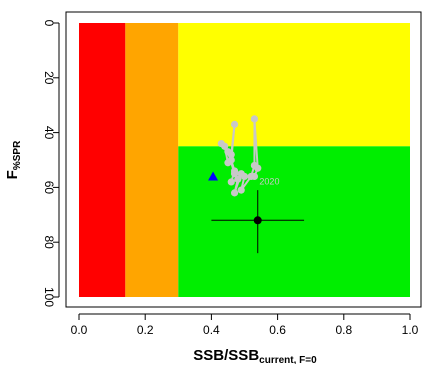 The width and height of the screenshot is (423, 369). What do you see at coordinates (243, 156) in the screenshot?
I see `trajectory-layer: 2020` at bounding box center [243, 156].